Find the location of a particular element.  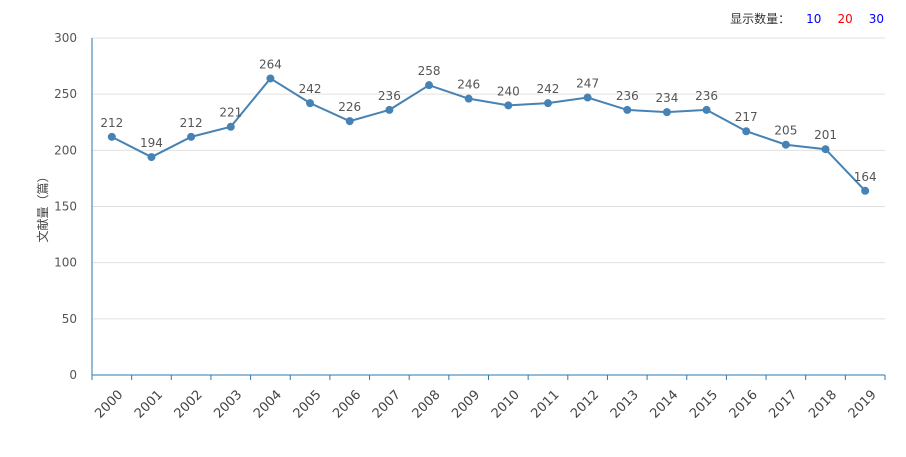

data-label: 205 is located at coordinates (785, 131).